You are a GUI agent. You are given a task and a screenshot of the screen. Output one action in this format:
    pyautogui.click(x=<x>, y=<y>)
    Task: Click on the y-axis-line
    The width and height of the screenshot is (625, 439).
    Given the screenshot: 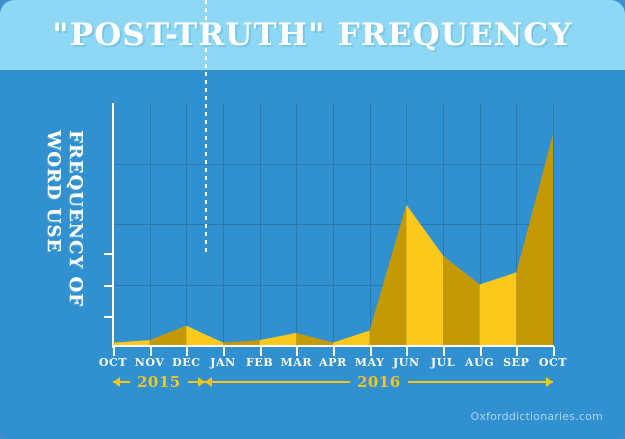 What is the action you would take?
    pyautogui.click(x=113, y=225)
    